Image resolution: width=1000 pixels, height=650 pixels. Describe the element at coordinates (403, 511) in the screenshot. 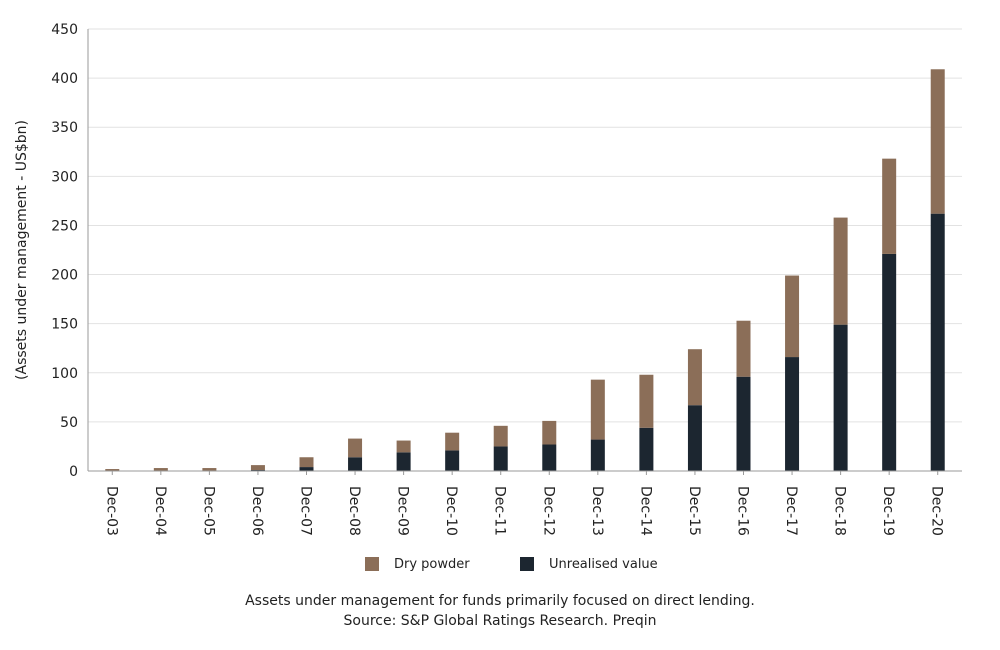

I see `x-tick-label: Dec-09` at that location.